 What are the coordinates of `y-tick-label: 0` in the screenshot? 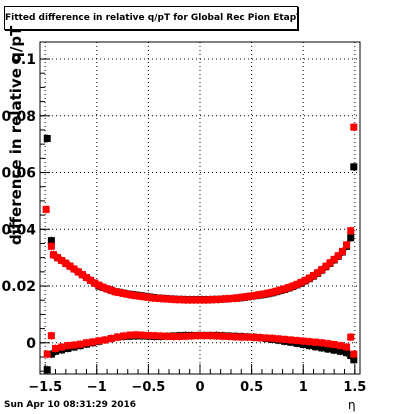 It's located at (31, 344).